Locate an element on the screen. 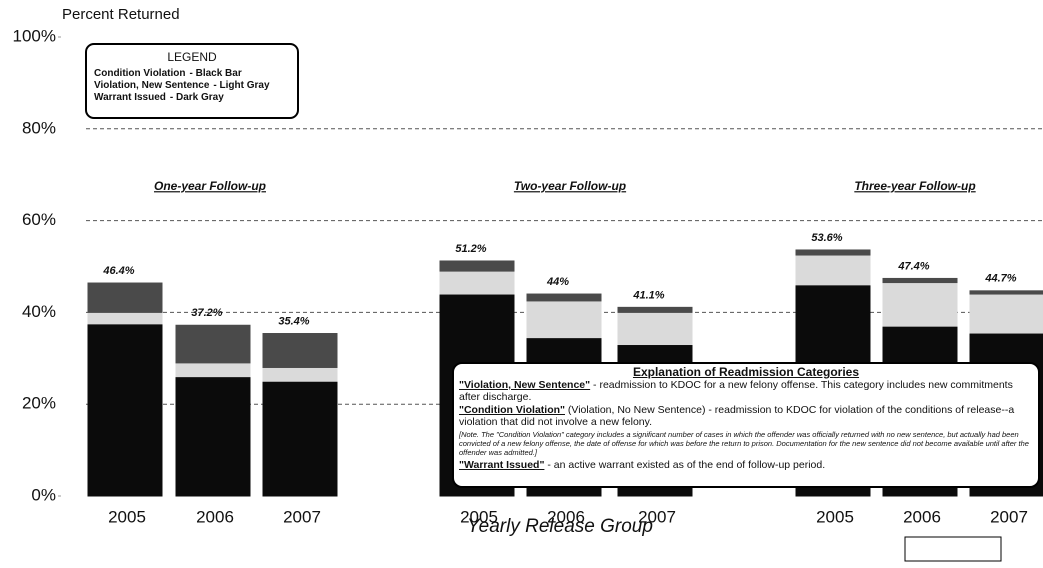 Image resolution: width=1043 pixels, height=568 pixels. explanation-title: Explanation of Readmission Categories is located at coordinates (746, 372).